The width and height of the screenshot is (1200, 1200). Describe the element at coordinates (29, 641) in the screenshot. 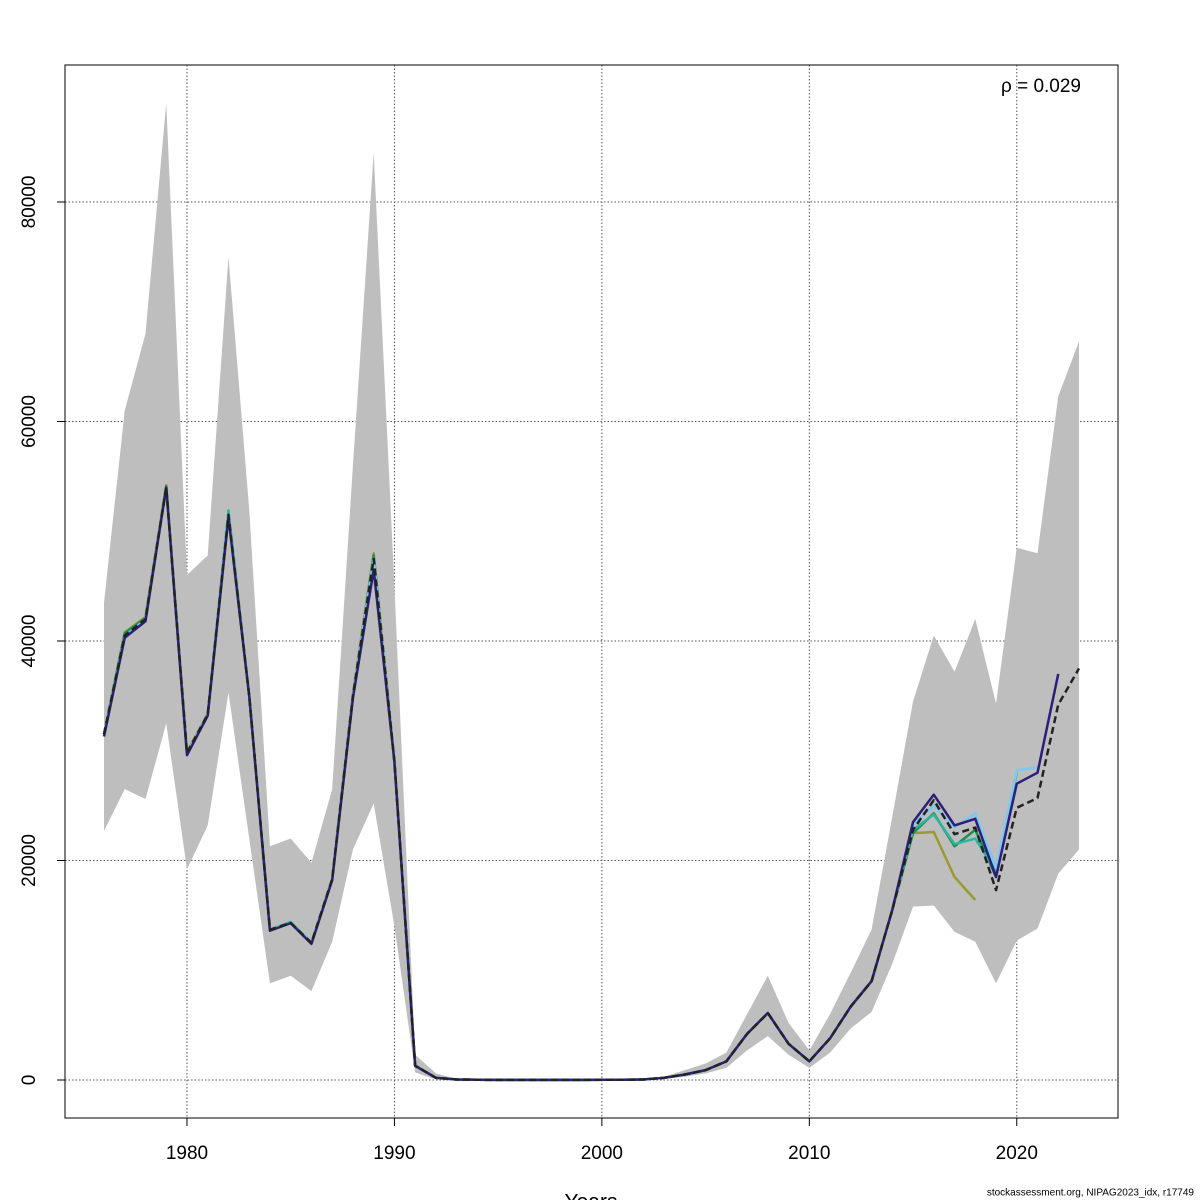

I see `y-tick-label: 40000` at that location.